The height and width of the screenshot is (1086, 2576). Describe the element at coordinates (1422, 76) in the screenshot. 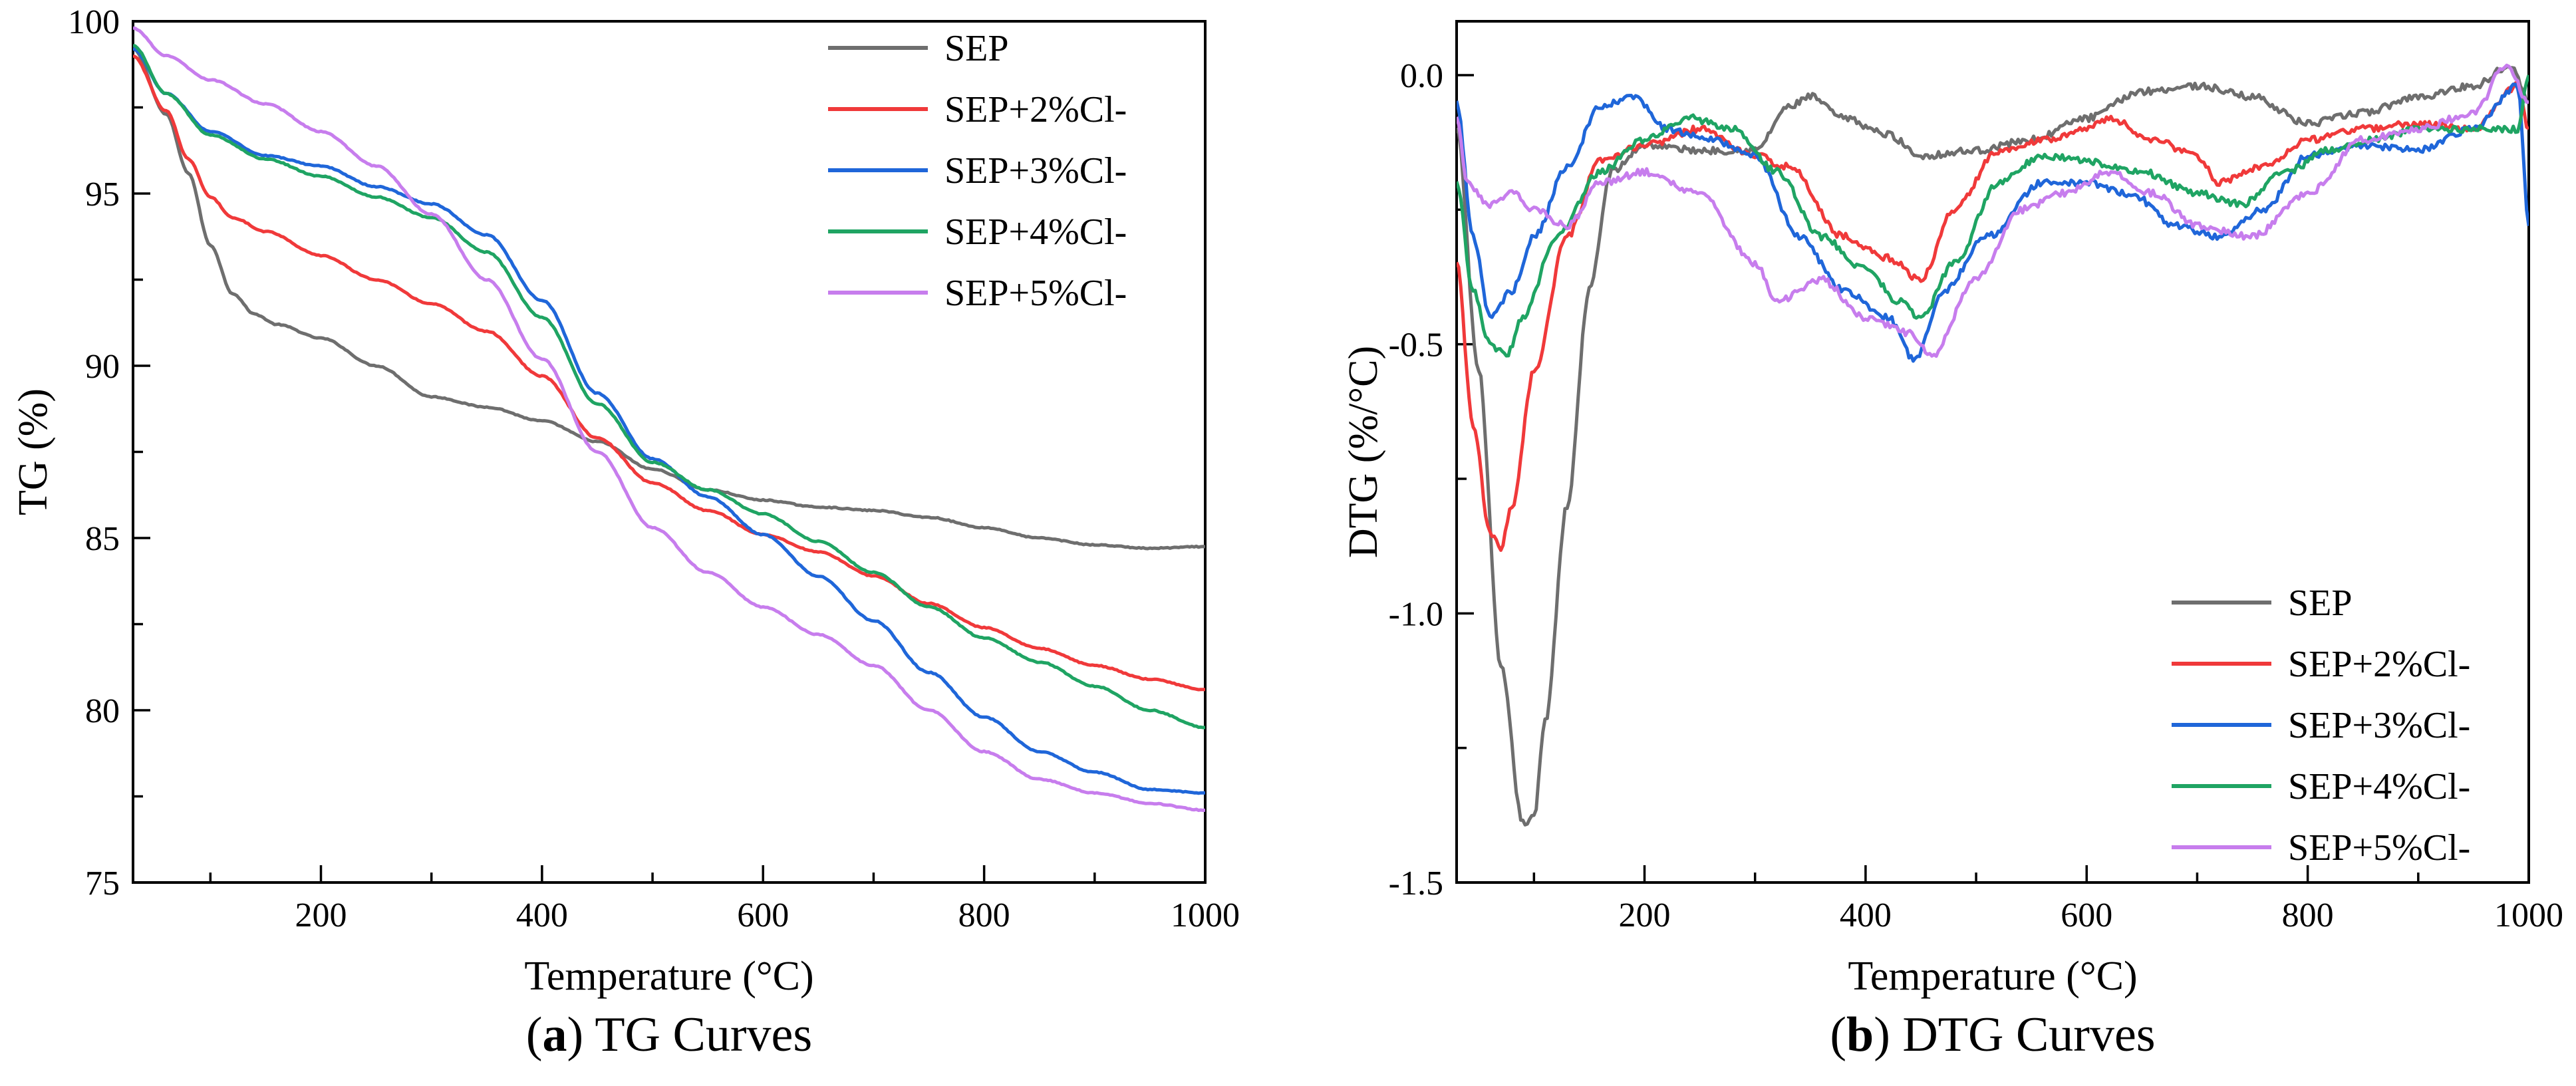

I see `y-tick-label: 0.0` at that location.